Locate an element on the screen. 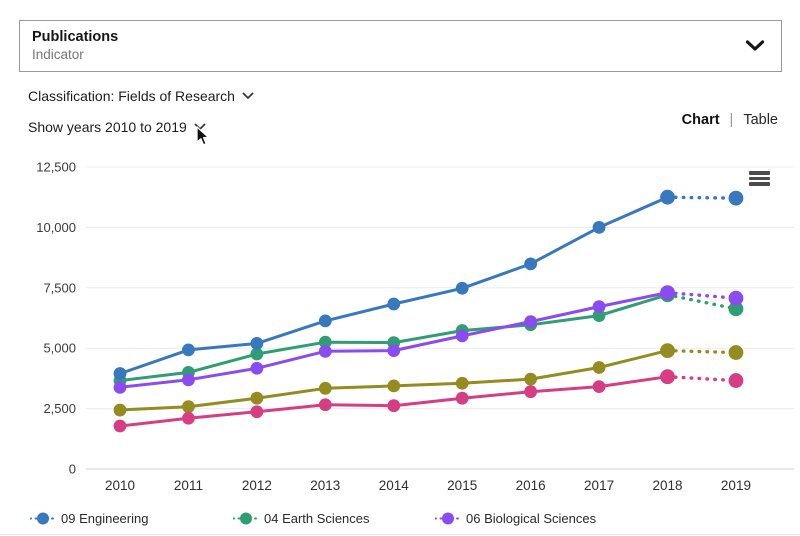 The width and height of the screenshot is (800, 536). classification-selector: Classification: Fields of Research is located at coordinates (141, 96).